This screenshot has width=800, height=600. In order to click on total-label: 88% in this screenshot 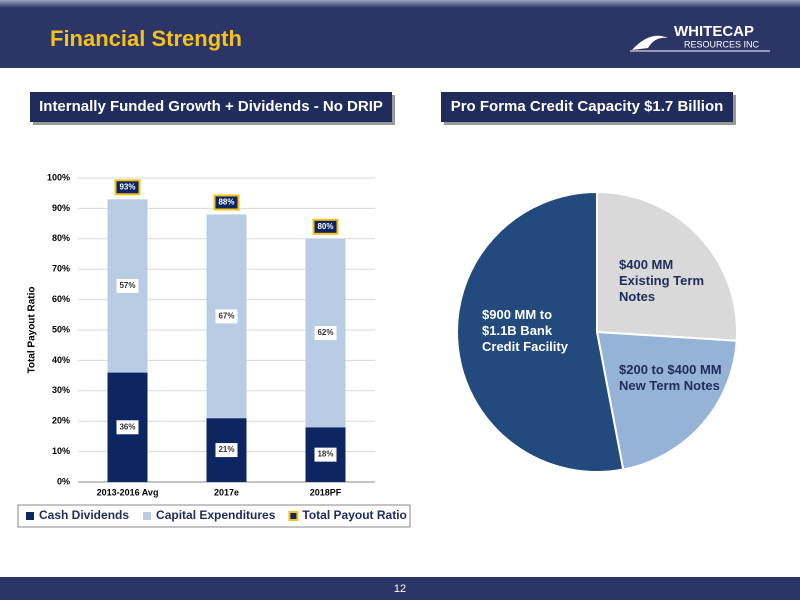, I will do `click(226, 202)`.